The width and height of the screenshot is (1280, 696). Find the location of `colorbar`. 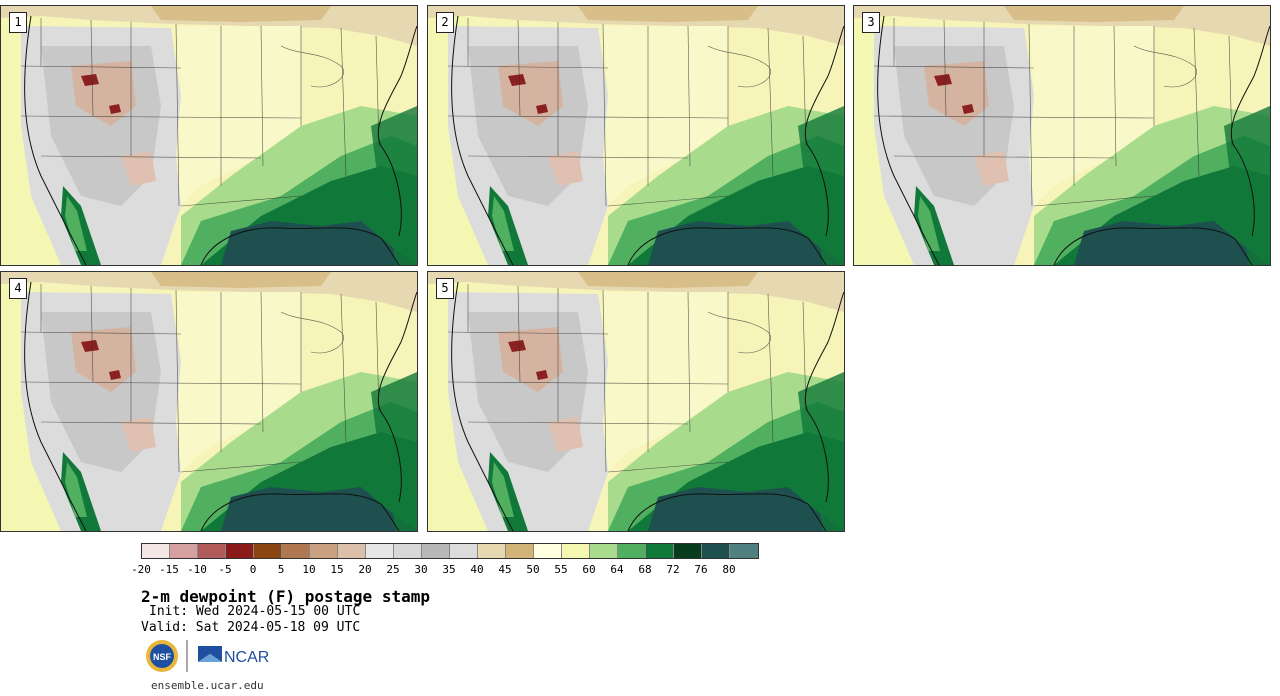

colorbar is located at coordinates (450, 551).